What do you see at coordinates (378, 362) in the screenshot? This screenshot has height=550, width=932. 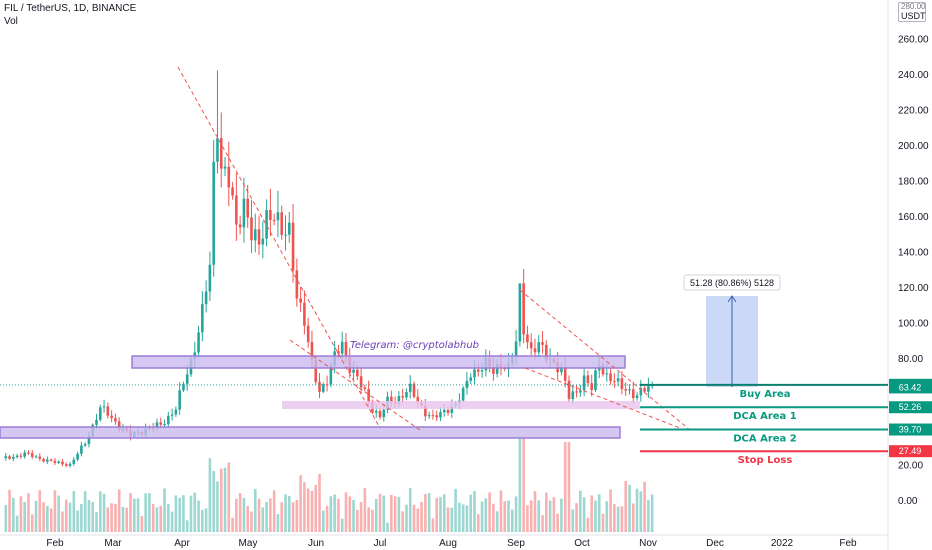 I see `support-zone` at bounding box center [378, 362].